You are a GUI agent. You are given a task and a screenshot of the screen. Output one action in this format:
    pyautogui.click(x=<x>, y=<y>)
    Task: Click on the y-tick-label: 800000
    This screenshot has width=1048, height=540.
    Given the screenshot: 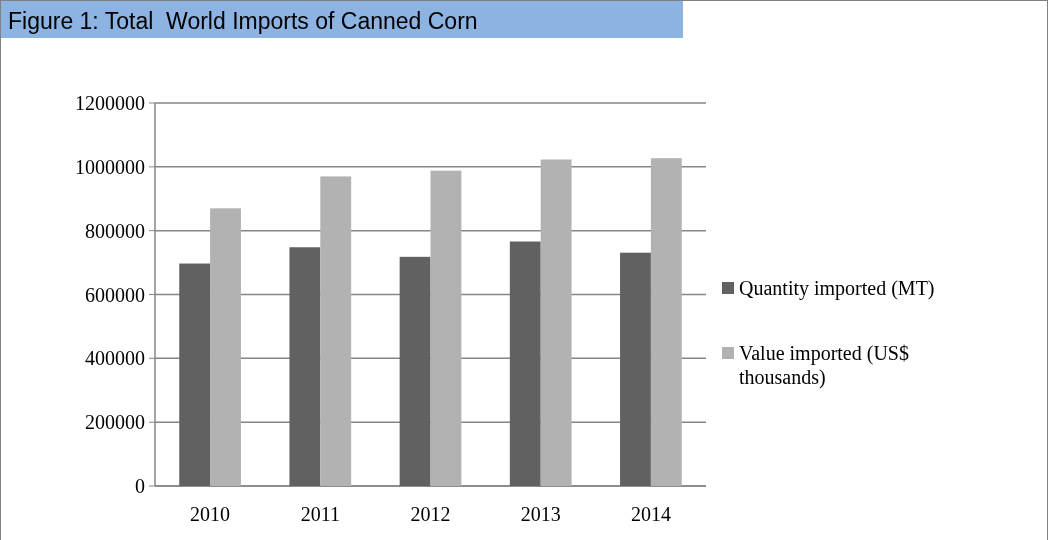 What is the action you would take?
    pyautogui.click(x=115, y=230)
    